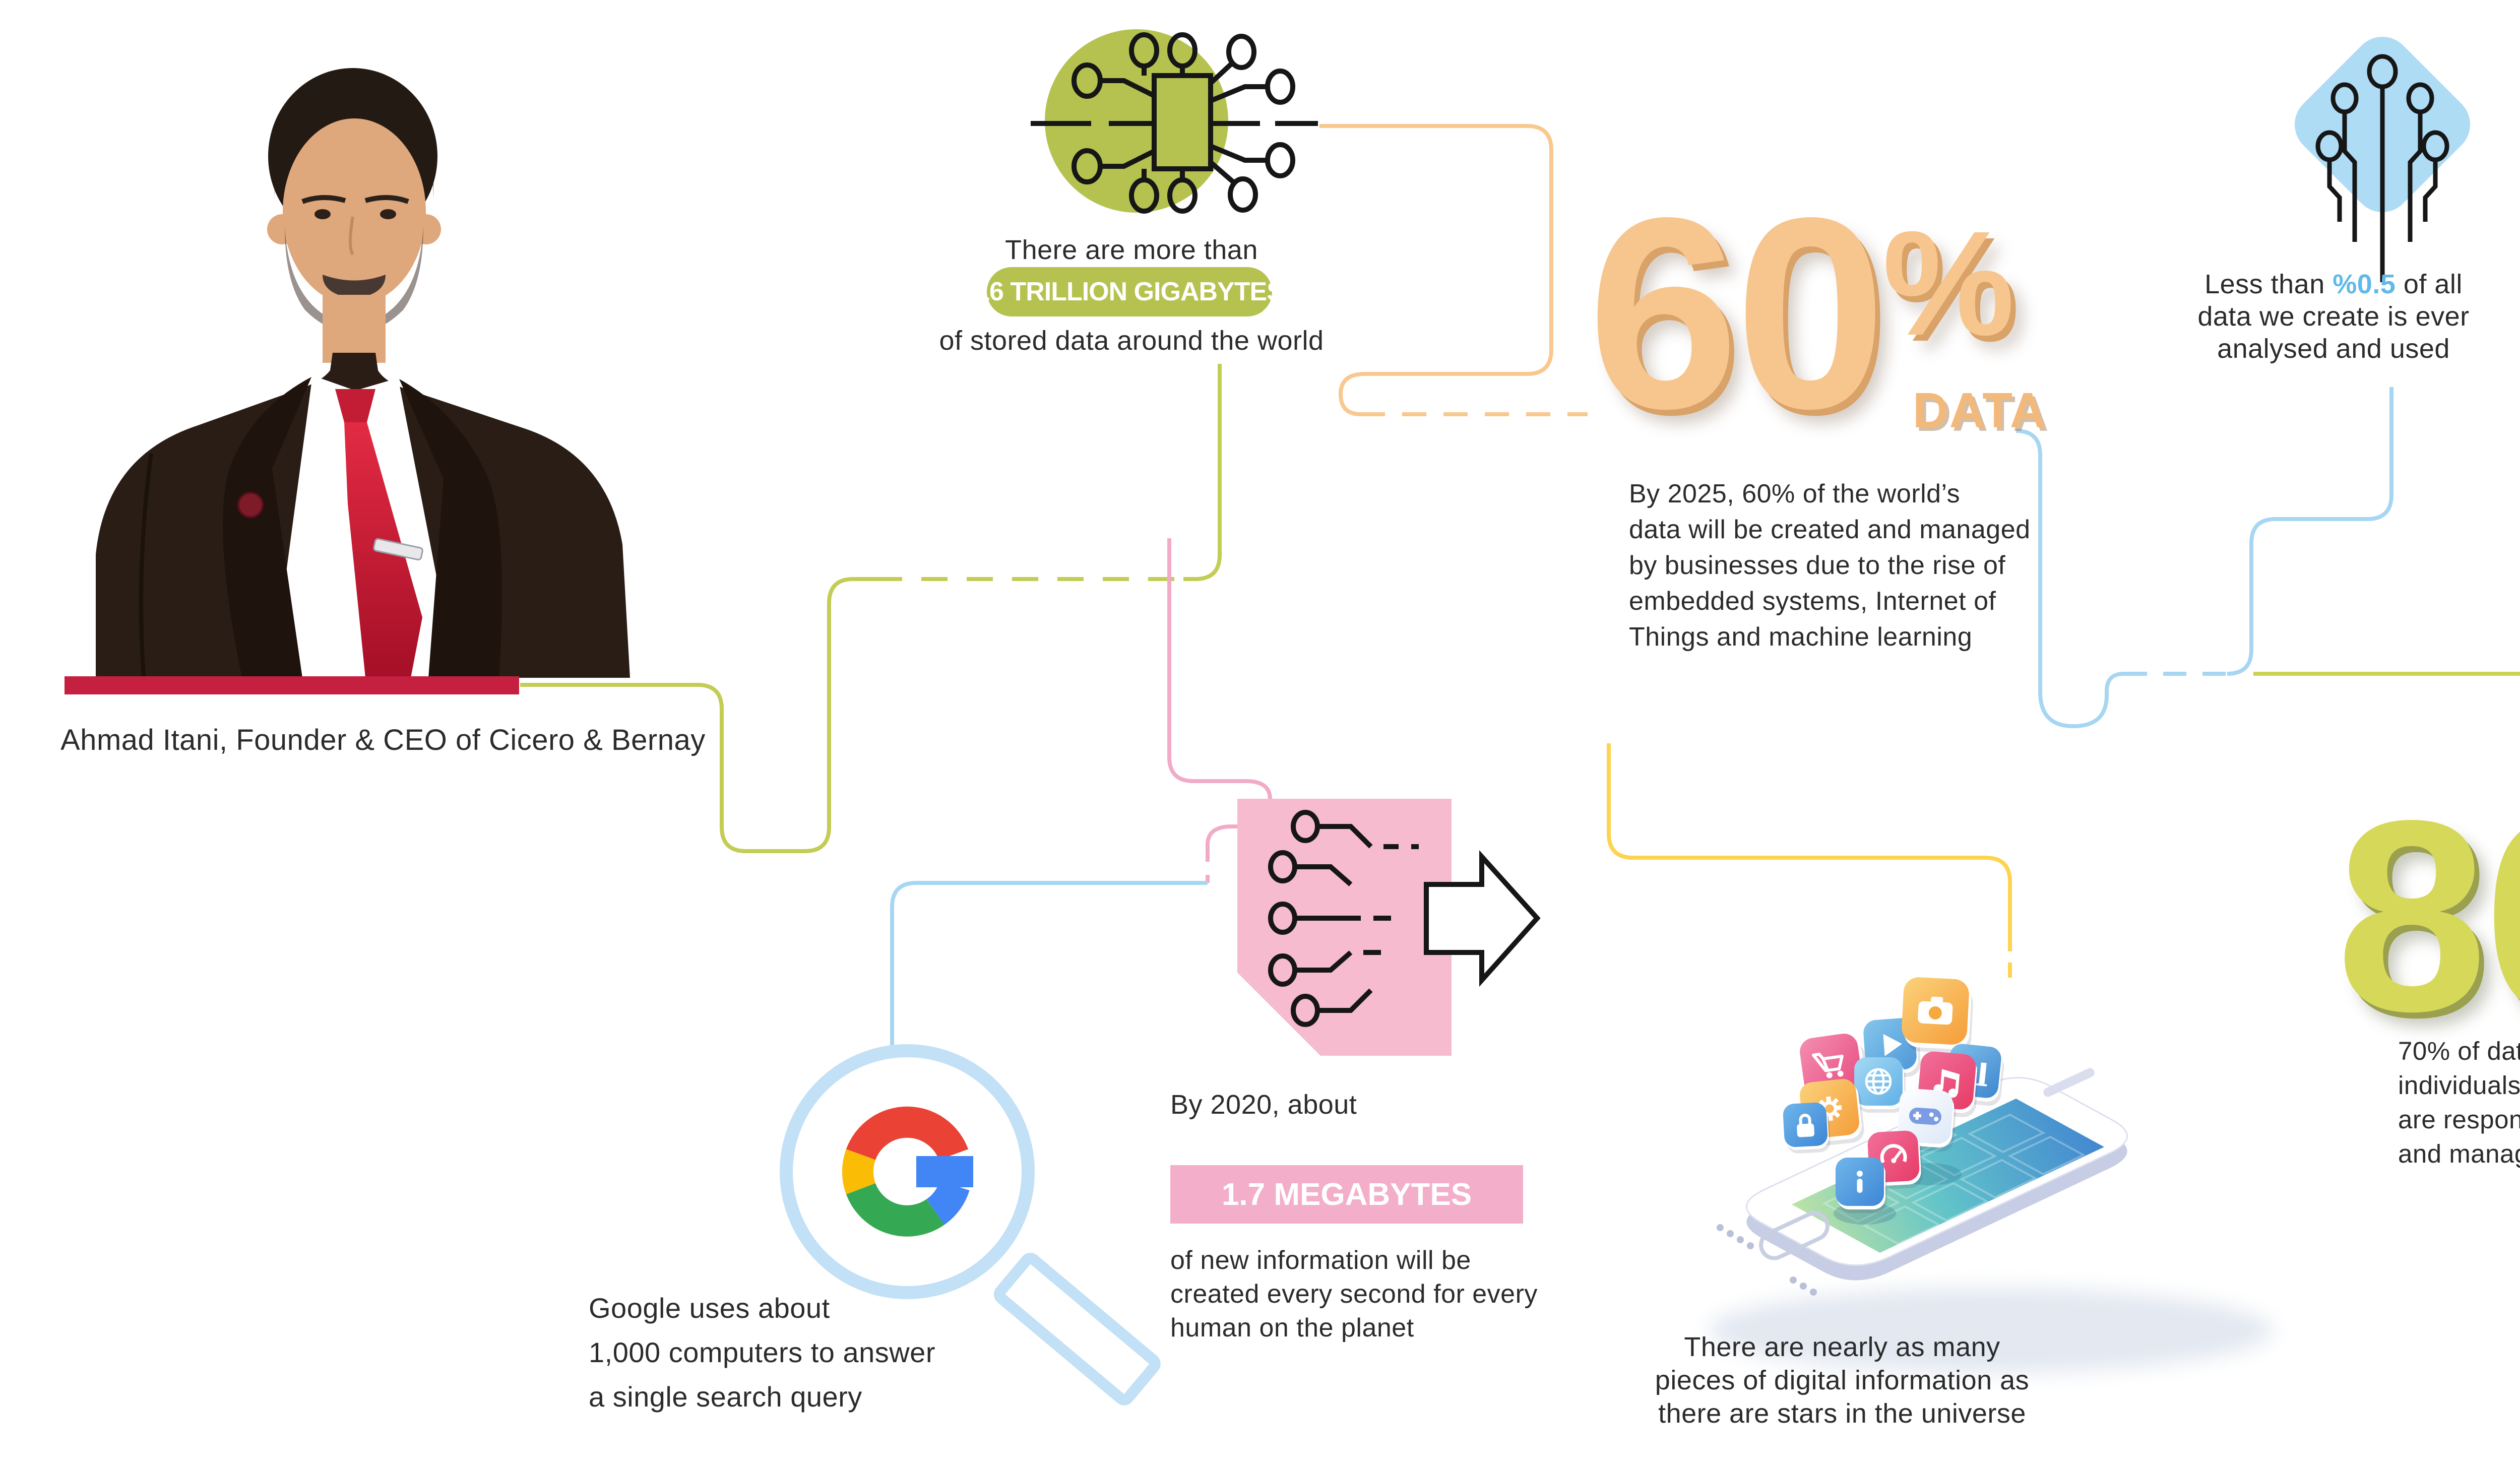 This screenshot has height=1470, width=2520. I want to click on google-line-2: 1,000 computers to answer, so click(762, 1352).